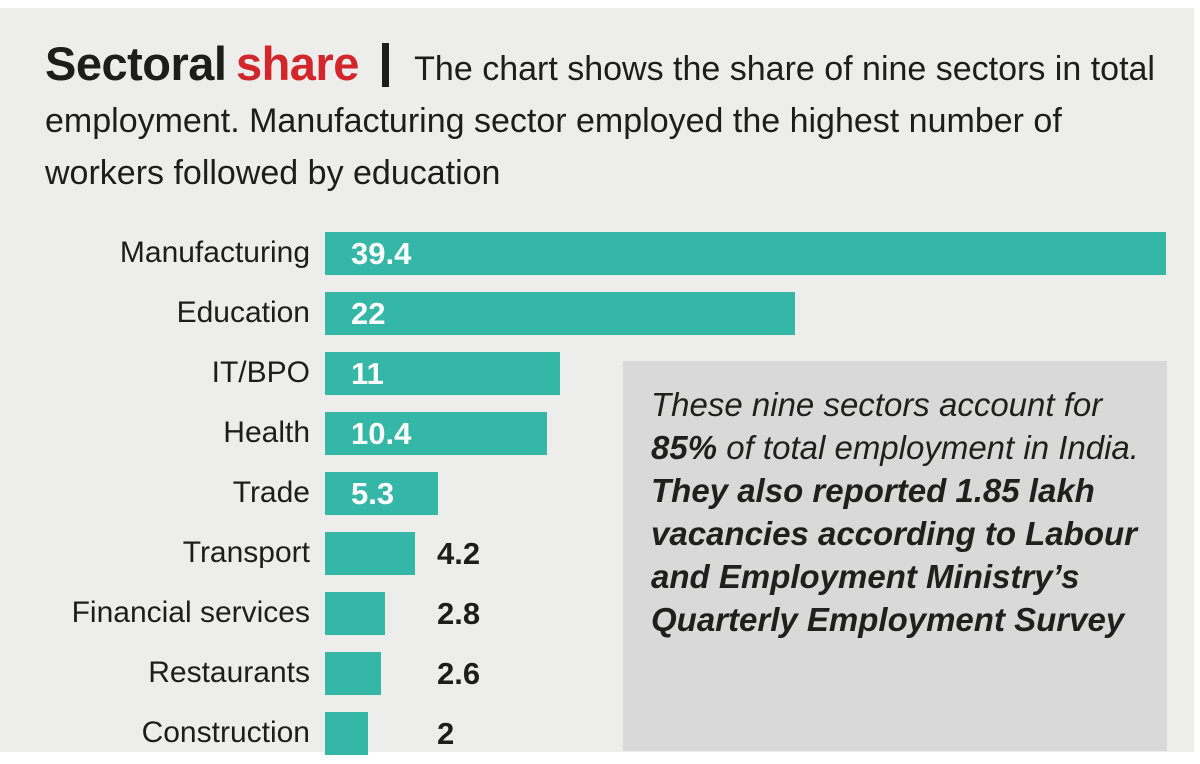 The height and width of the screenshot is (764, 1200). I want to click on category-label: Transport, so click(246, 552).